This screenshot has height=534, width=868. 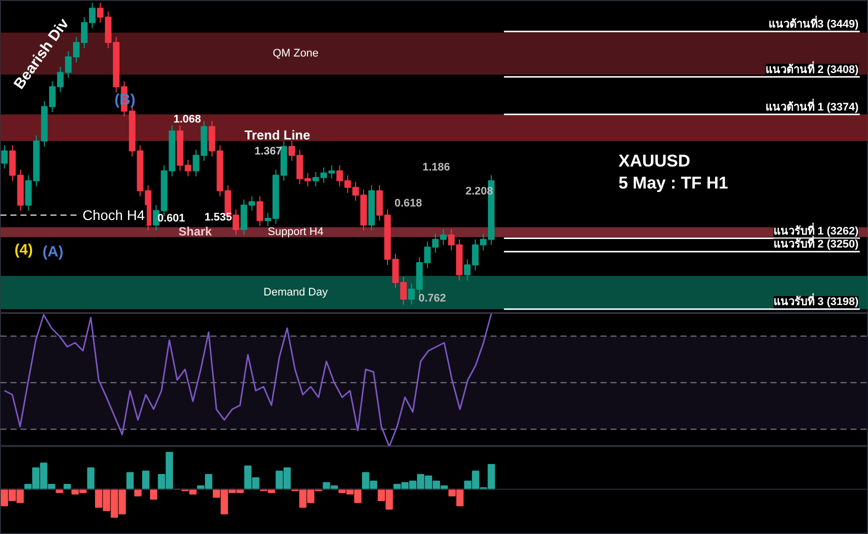 What do you see at coordinates (296, 232) in the screenshot?
I see `band-label: Support H4` at bounding box center [296, 232].